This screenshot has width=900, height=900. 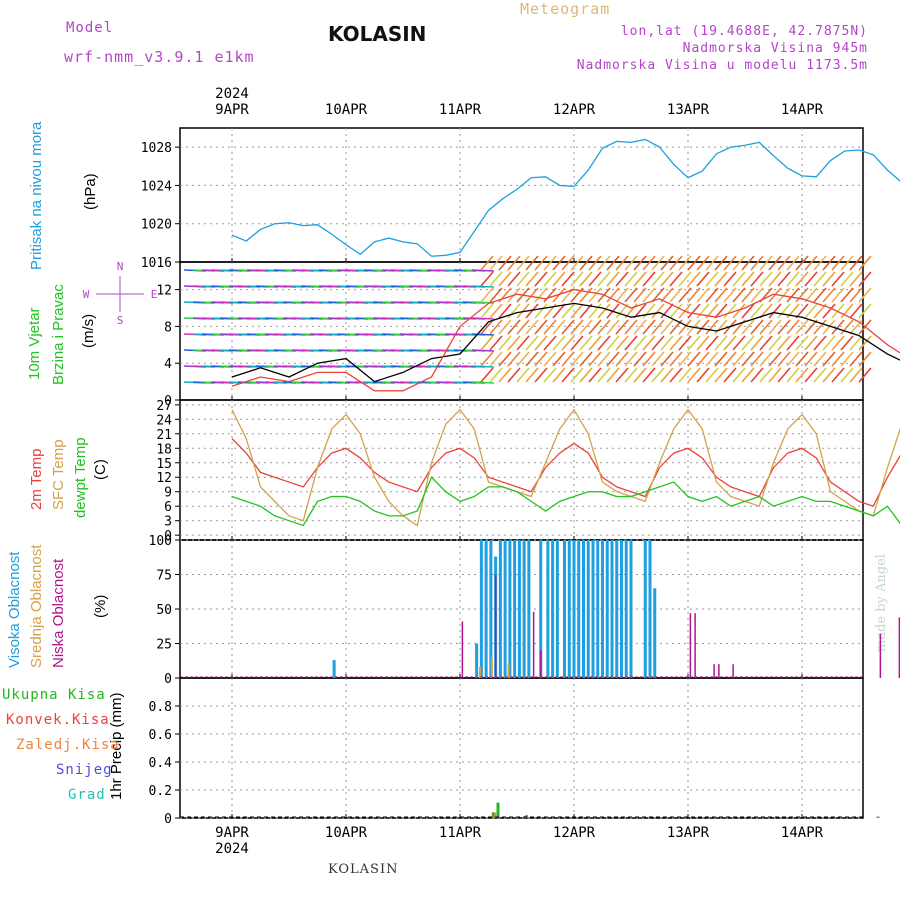 What do you see at coordinates (168, 522) in the screenshot?
I see `temperature-ytick-label-1: 3` at bounding box center [168, 522].